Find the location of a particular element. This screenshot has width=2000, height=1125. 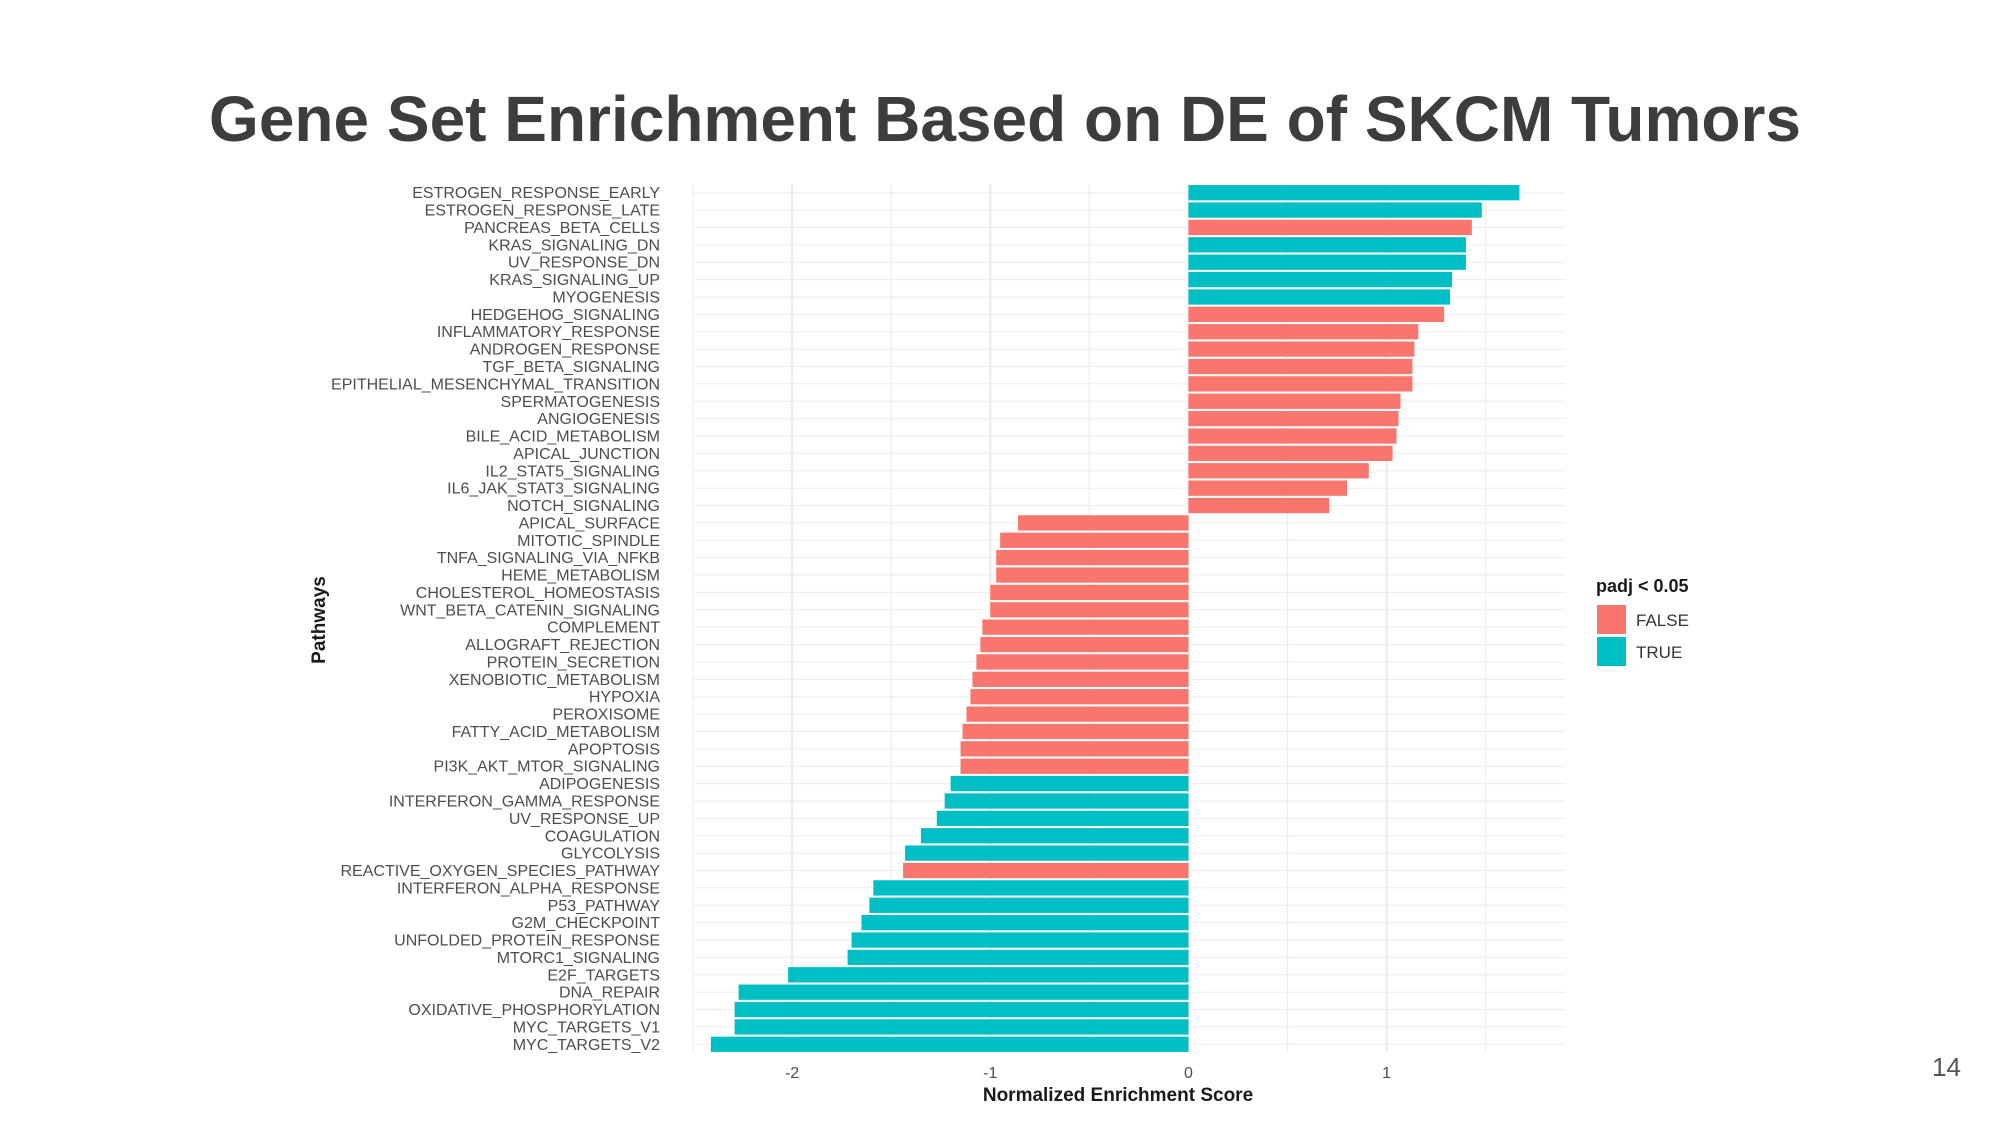

pathway-label: DNA_REPAIR is located at coordinates (609, 993).